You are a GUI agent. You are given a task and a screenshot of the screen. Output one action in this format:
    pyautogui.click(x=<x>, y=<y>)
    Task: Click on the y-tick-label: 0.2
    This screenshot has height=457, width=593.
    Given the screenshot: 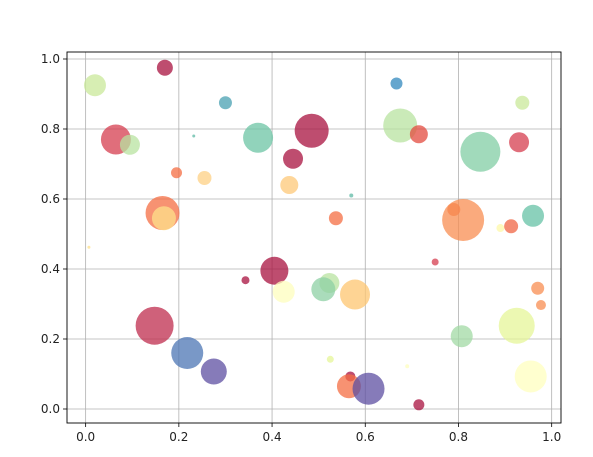 What is the action you would take?
    pyautogui.click(x=50, y=339)
    